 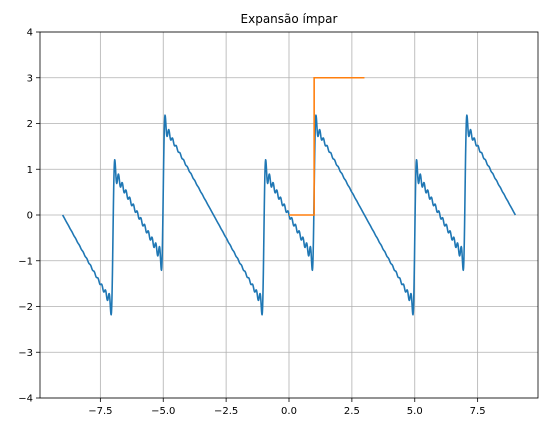 I want to click on y-tick-label: 1, so click(x=30, y=170).